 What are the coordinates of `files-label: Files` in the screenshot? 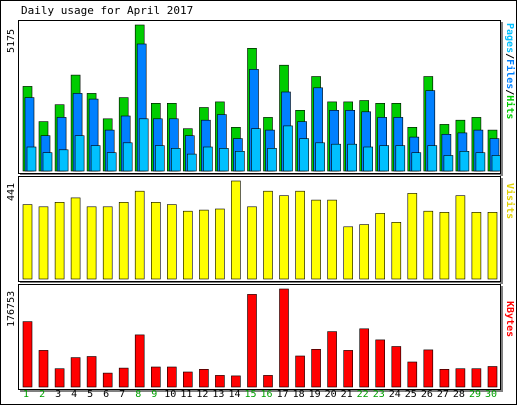 It's located at (509, 74).